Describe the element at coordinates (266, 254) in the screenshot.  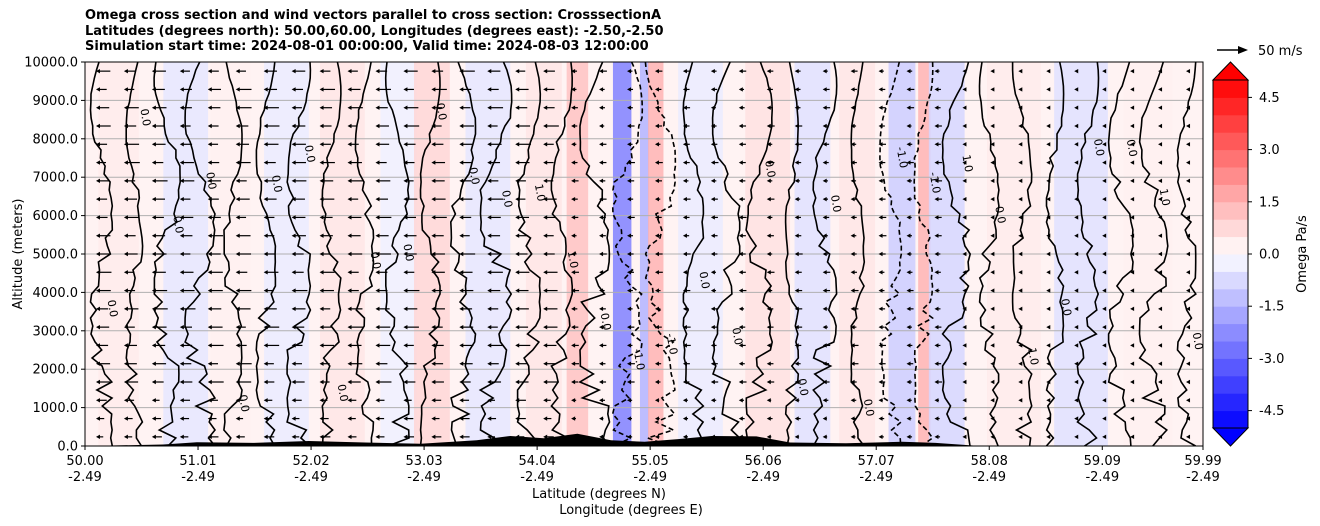
I see `contour-line` at that location.